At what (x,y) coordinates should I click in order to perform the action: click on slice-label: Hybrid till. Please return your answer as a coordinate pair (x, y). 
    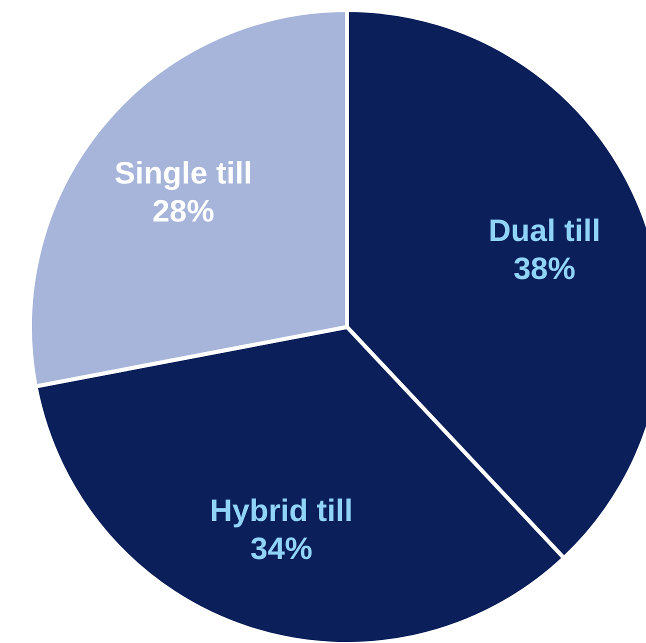
    Looking at the image, I should click on (281, 510).